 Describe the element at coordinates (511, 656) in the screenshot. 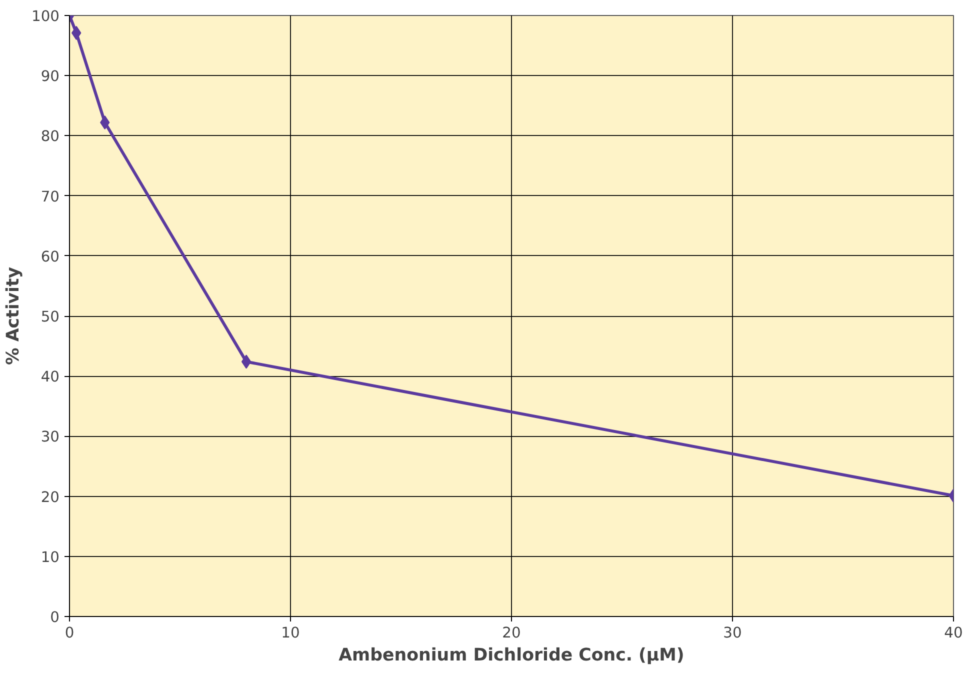

I see `x-axis-title: Ambenonium Dichloride Conc. (µM)` at that location.